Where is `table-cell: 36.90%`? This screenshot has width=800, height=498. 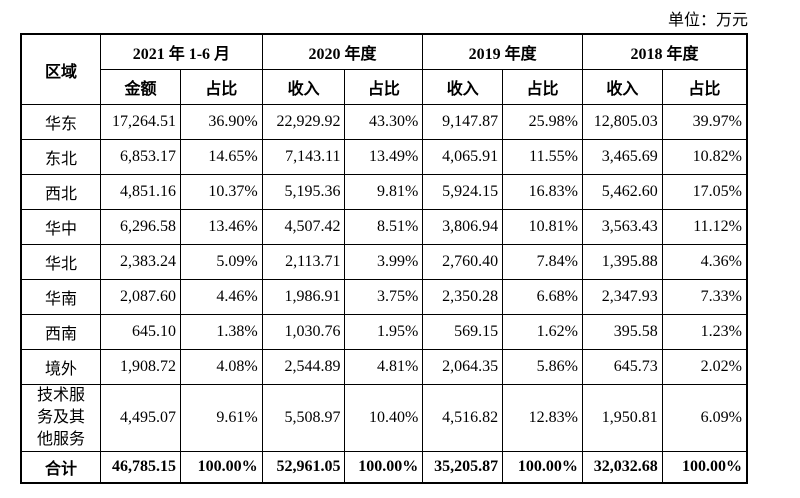
table-cell: 36.90% is located at coordinates (221, 122).